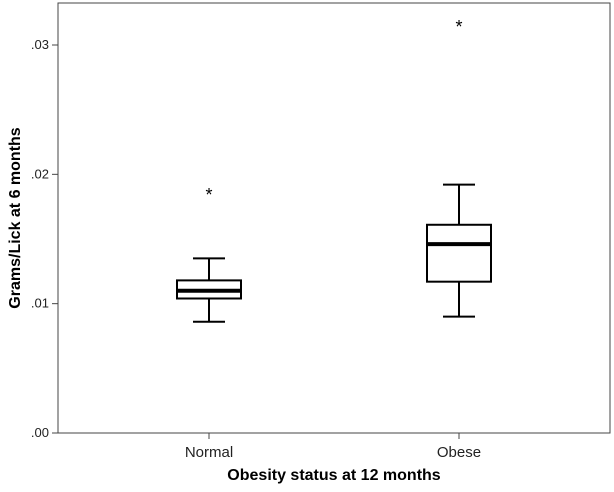 Image resolution: width=614 pixels, height=492 pixels. I want to click on y-tick-label: .01, so click(40, 303).